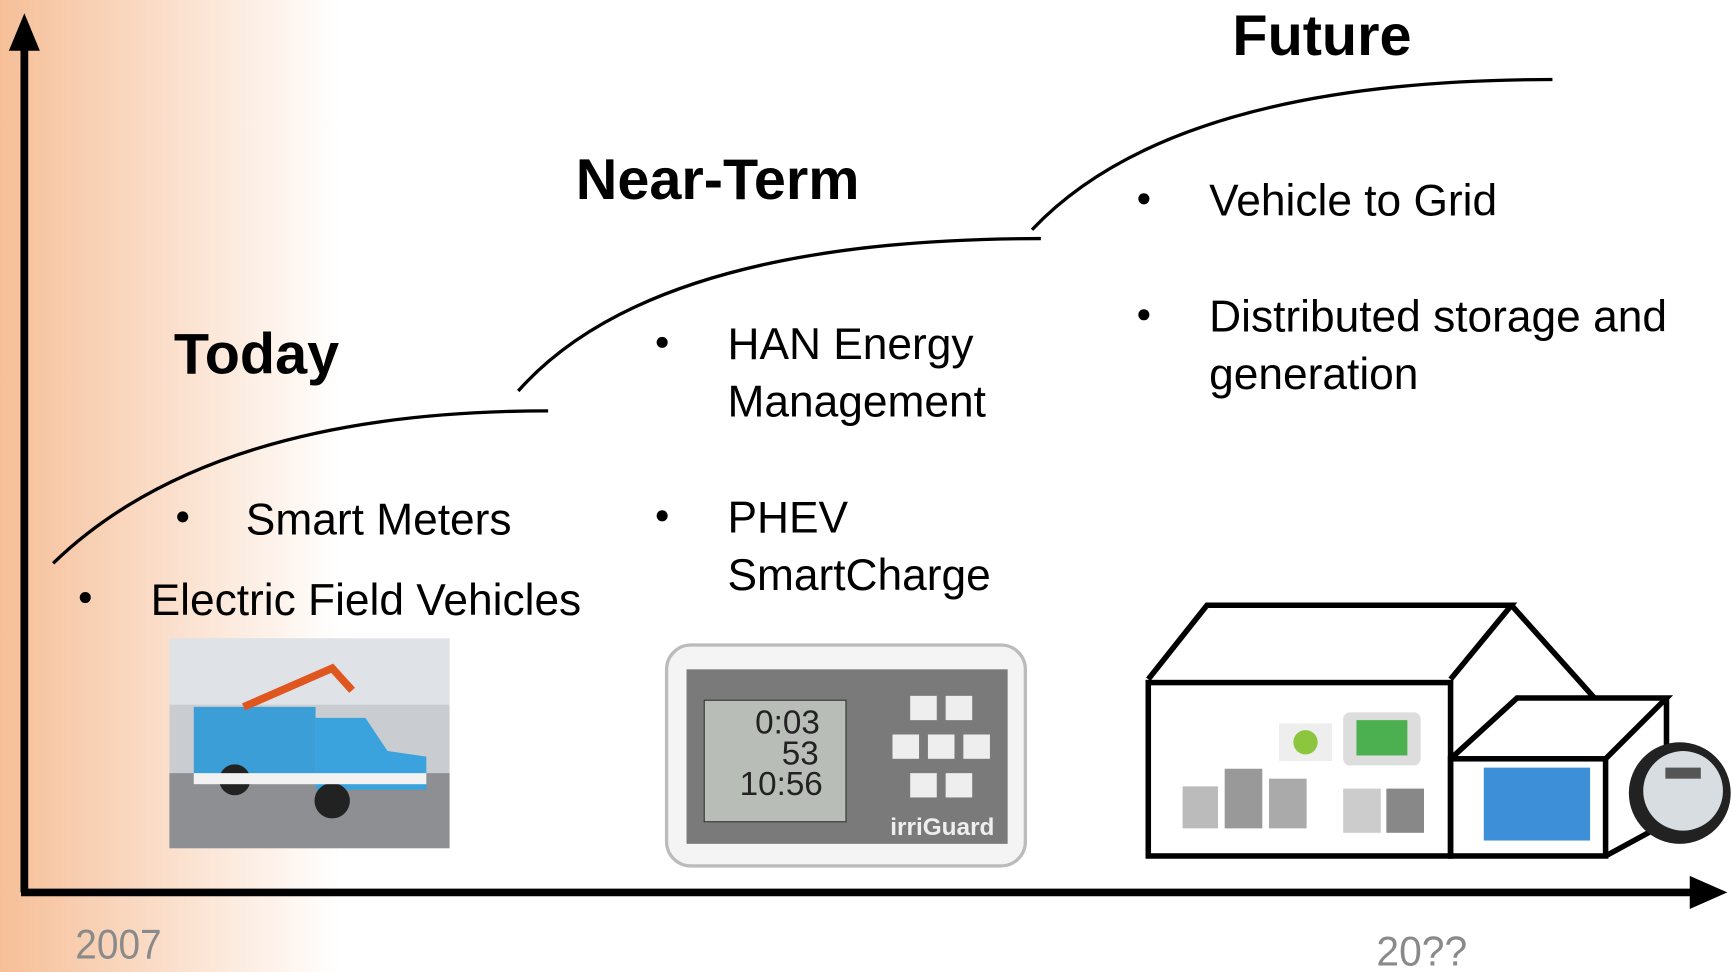 This screenshot has height=972, width=1733. Describe the element at coordinates (942, 827) in the screenshot. I see `device-brand: irriGuard` at that location.